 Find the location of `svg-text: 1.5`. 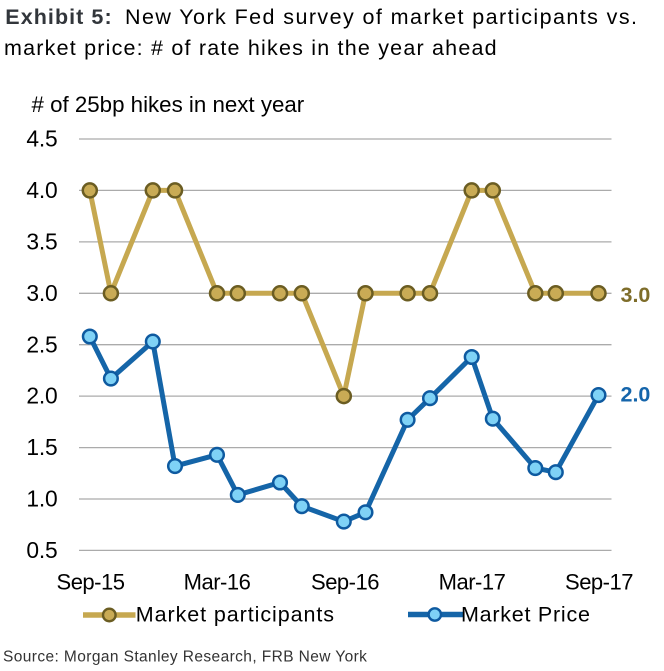

svg-text: 1.5 is located at coordinates (41, 447).